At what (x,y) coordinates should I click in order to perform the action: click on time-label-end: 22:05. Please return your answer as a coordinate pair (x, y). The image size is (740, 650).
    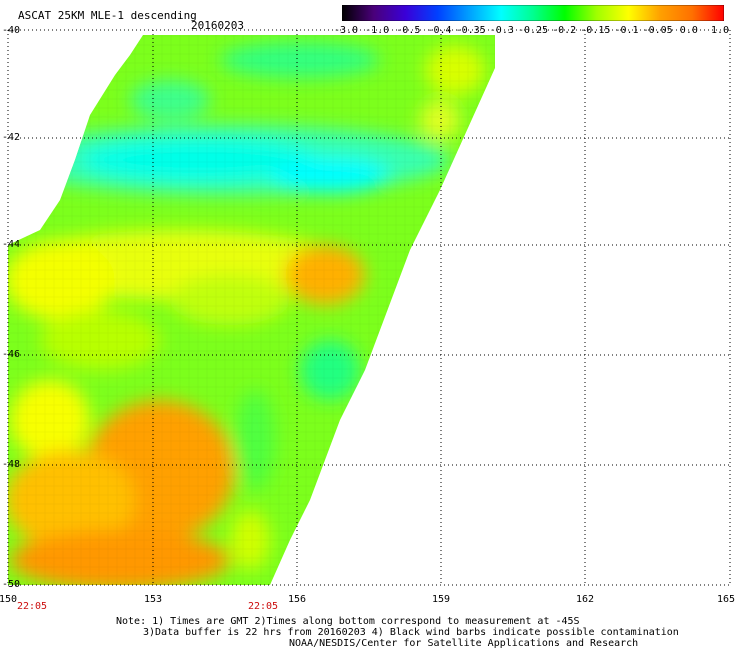
    Looking at the image, I should click on (263, 606).